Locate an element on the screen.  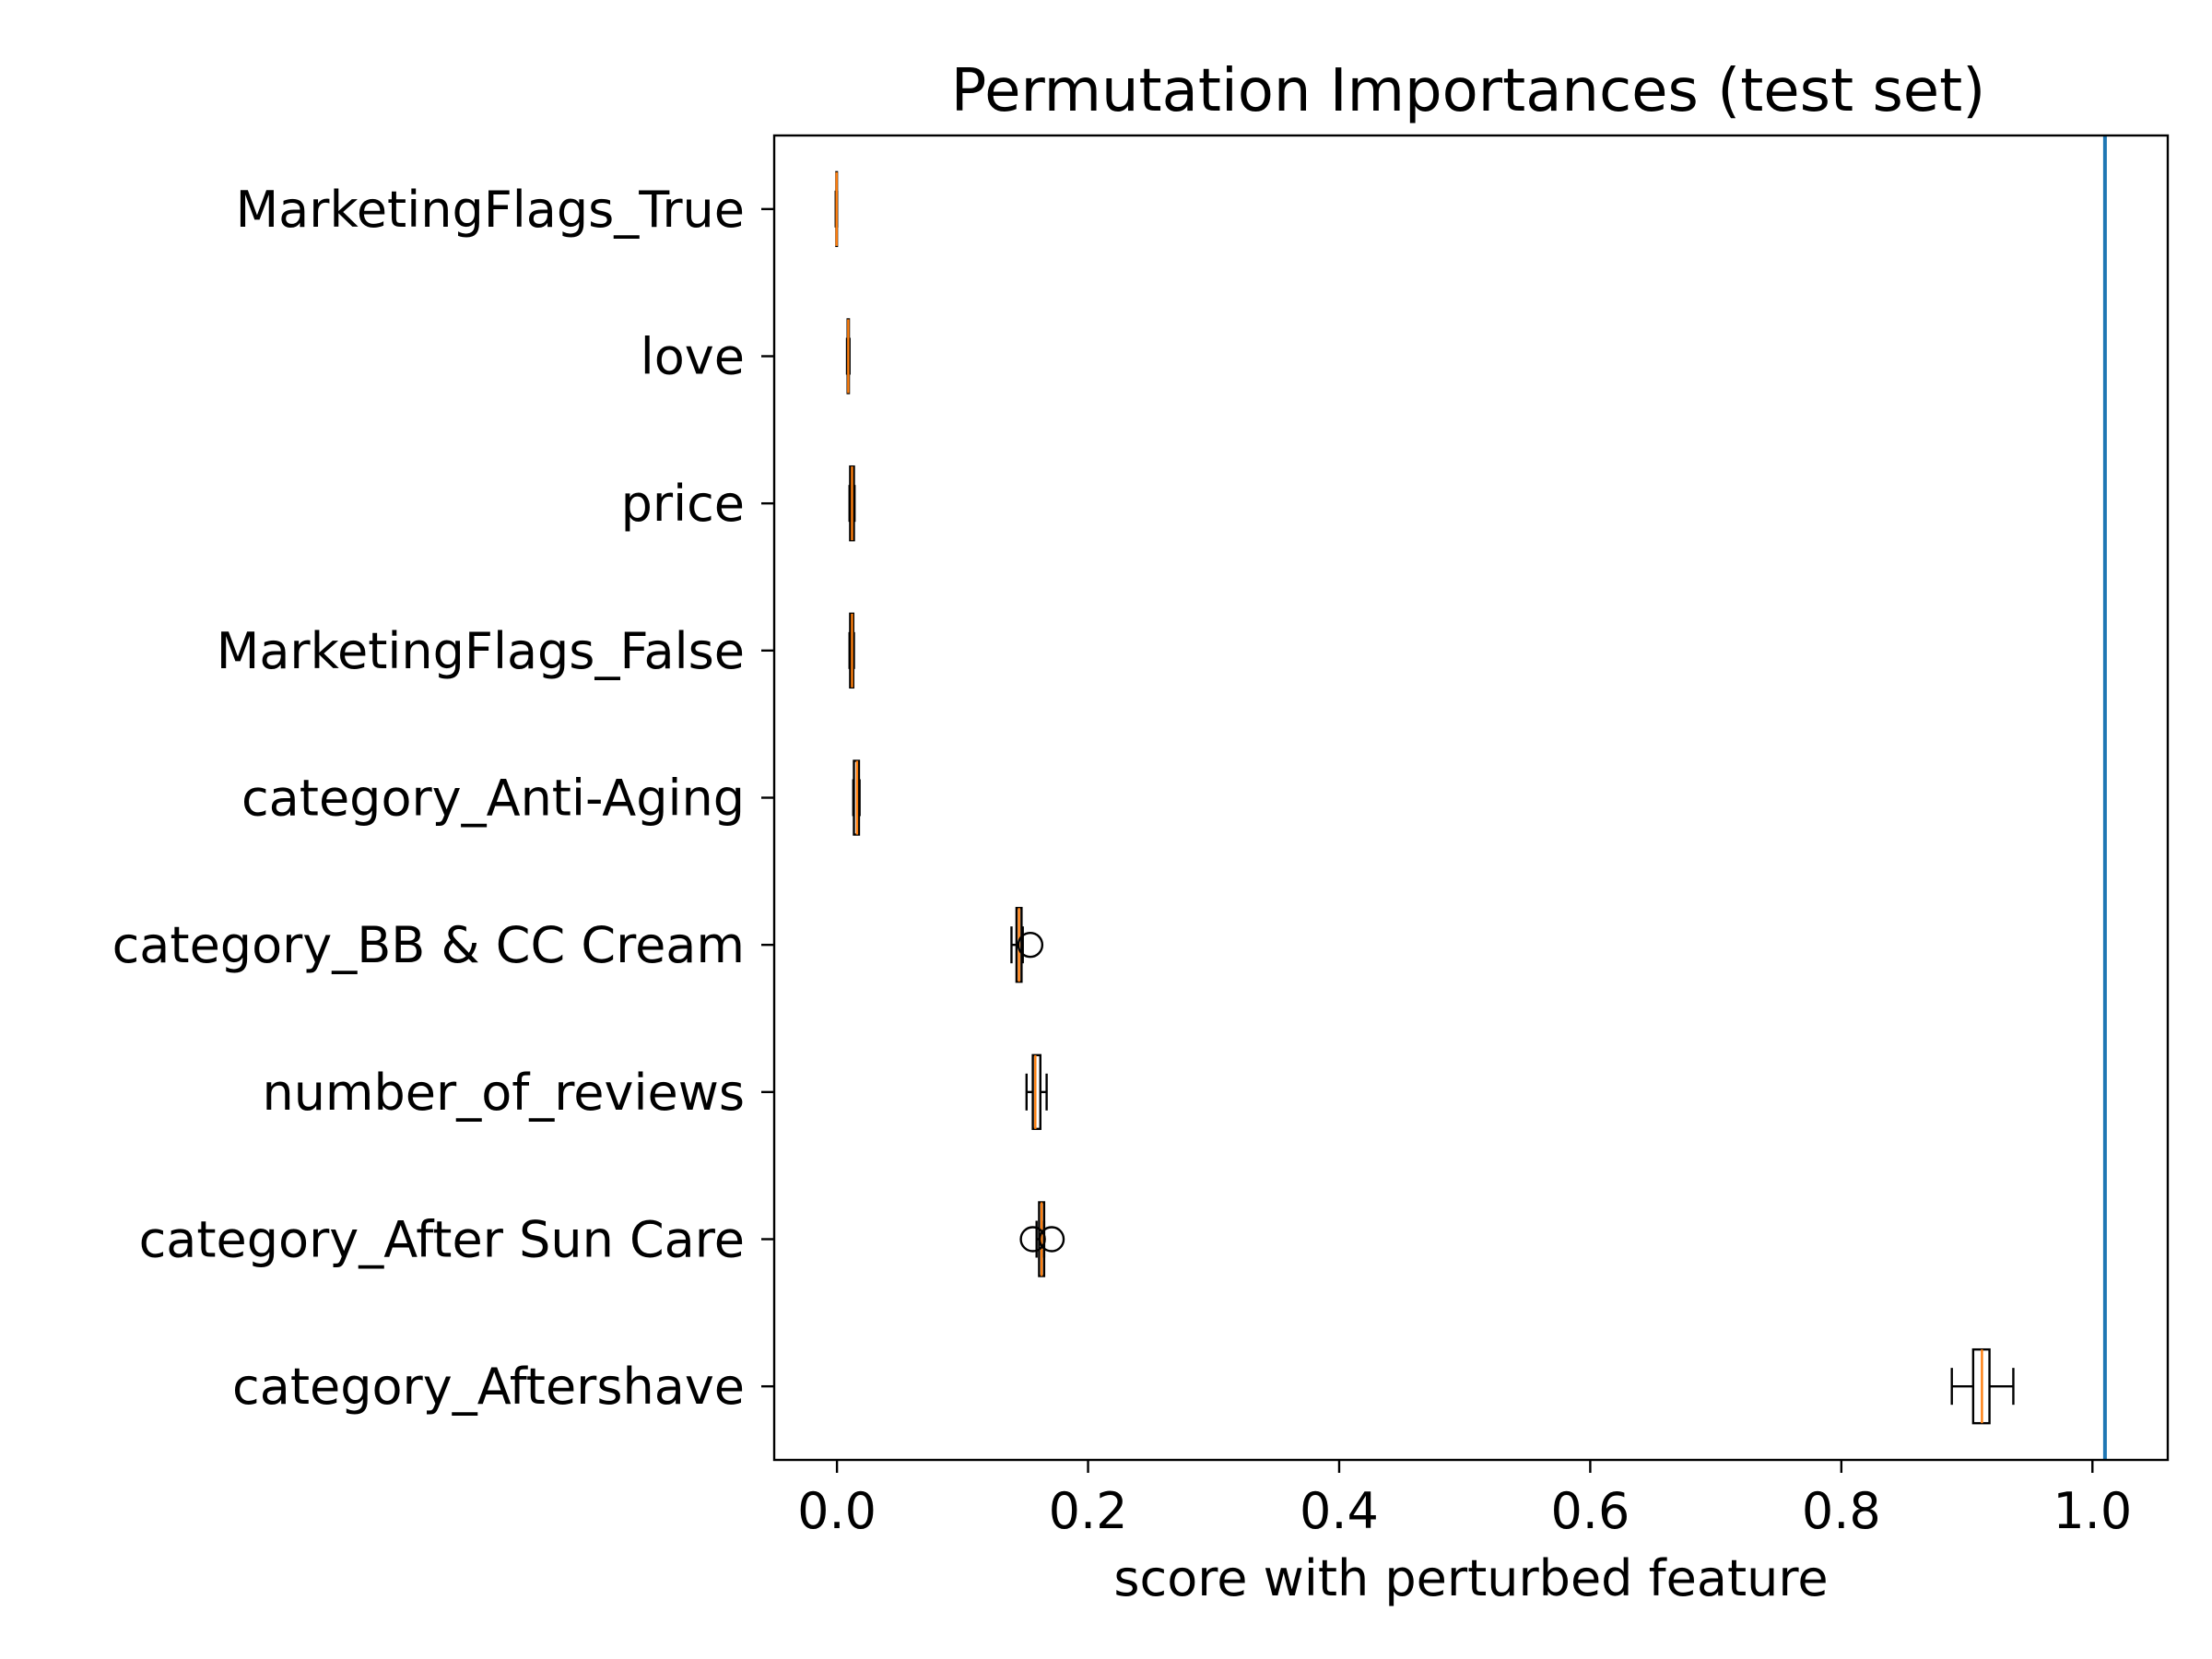
y-tick-label: price is located at coordinates (683, 504).